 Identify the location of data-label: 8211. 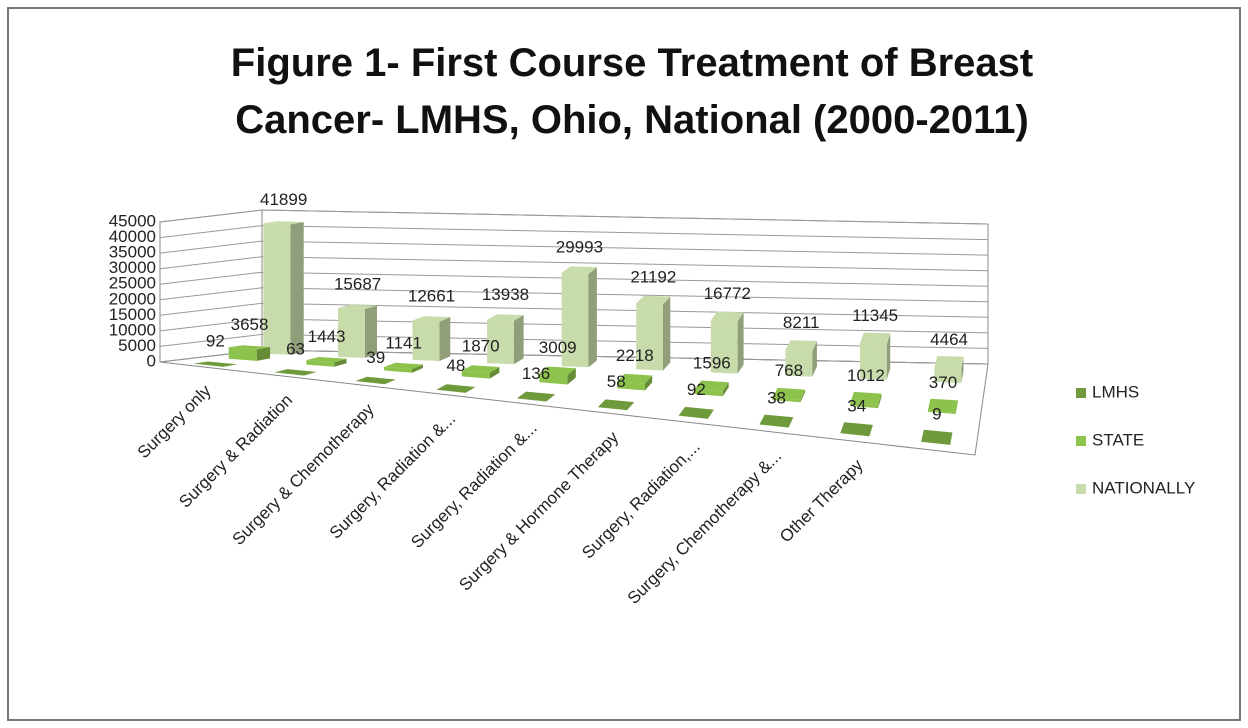
(801, 322).